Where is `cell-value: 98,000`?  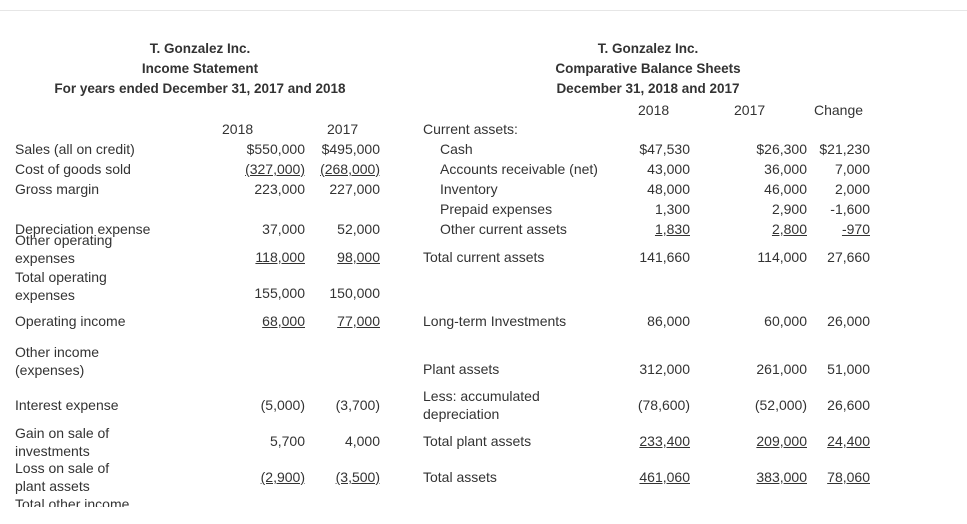
cell-value: 98,000 is located at coordinates (358, 257).